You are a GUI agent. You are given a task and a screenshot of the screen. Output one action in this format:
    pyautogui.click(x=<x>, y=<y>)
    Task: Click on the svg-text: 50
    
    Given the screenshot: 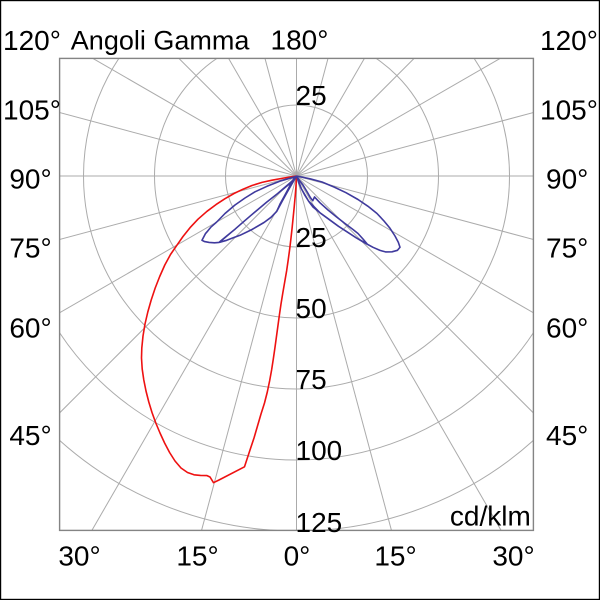 What is the action you would take?
    pyautogui.click(x=311, y=308)
    